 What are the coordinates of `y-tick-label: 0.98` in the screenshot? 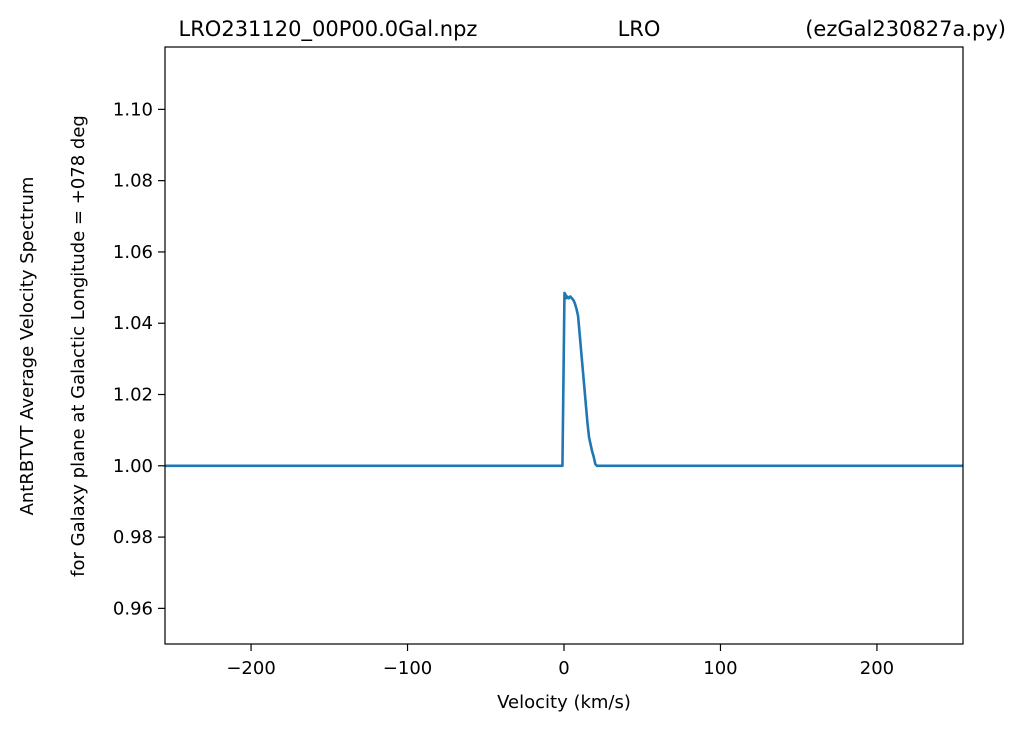 It's located at (133, 537).